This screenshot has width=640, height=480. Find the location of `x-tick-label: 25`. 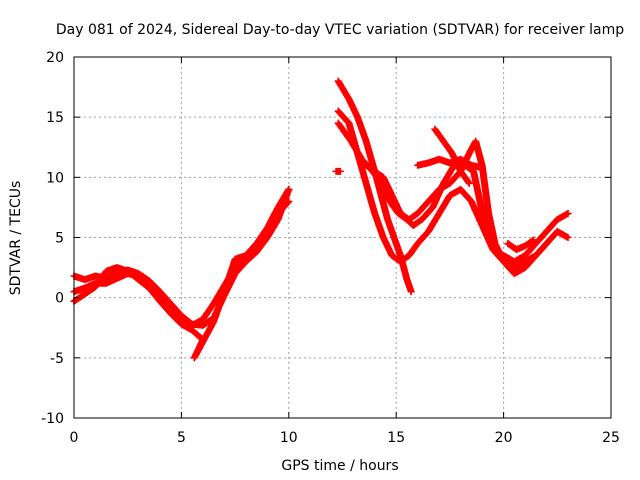

x-tick-label: 25 is located at coordinates (611, 438).